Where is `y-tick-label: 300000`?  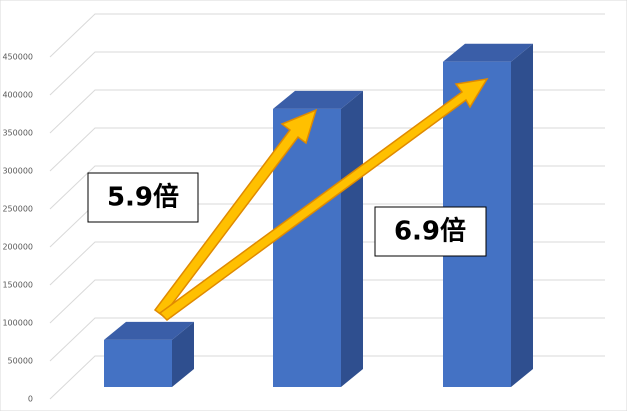 y-tick-label: 300000 is located at coordinates (17, 171).